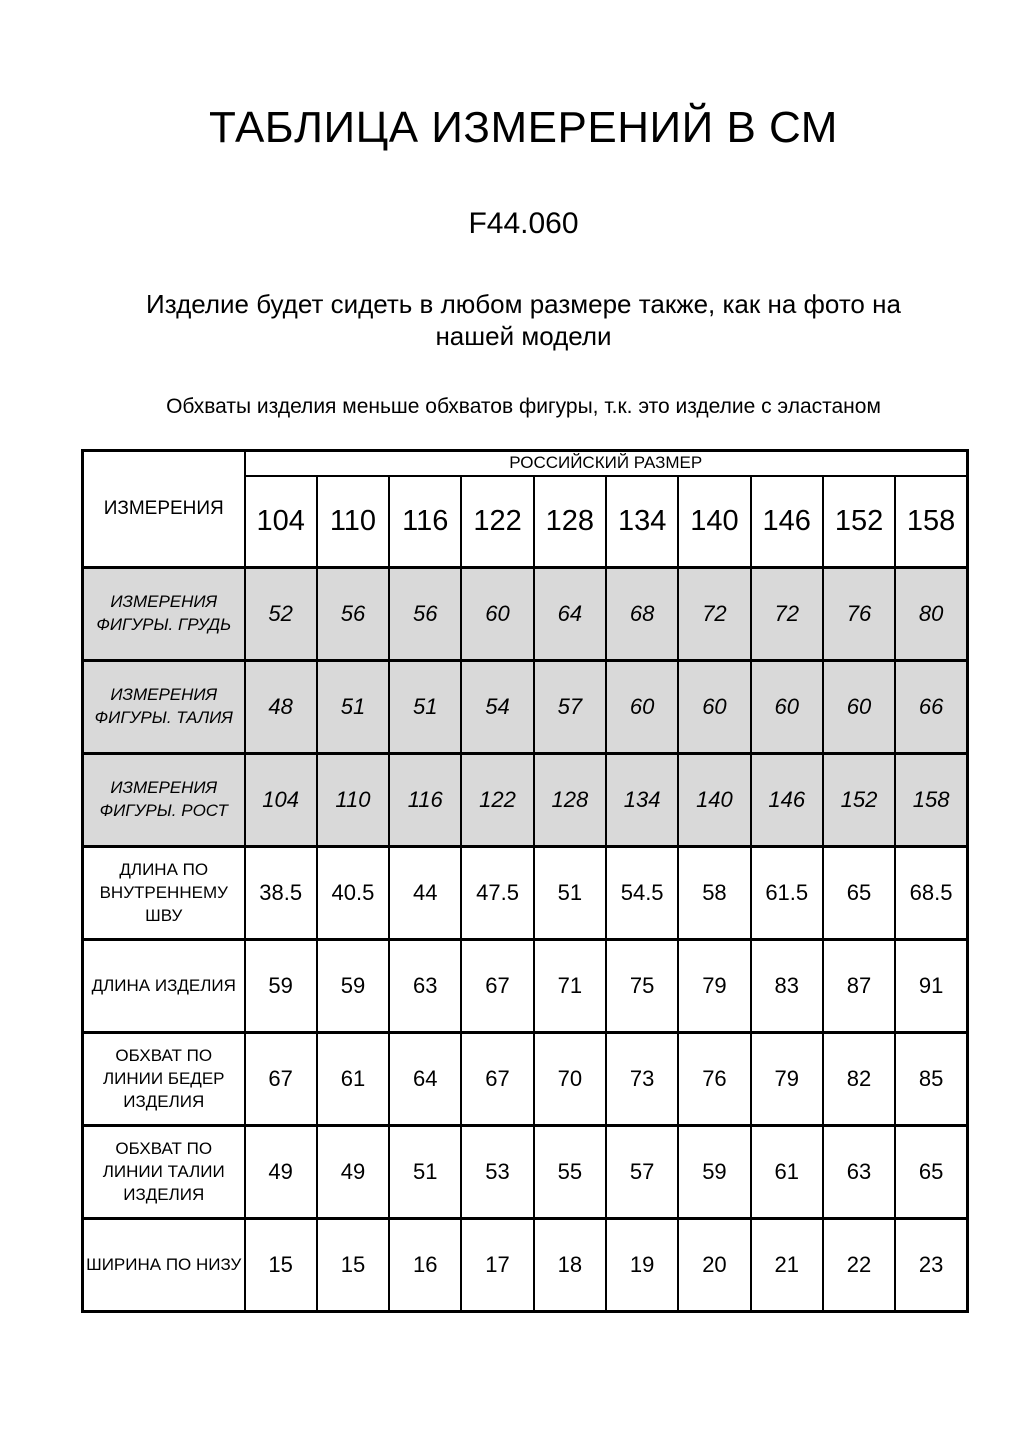 The height and width of the screenshot is (1448, 1024). What do you see at coordinates (163, 893) in the screenshot?
I see `row-label: ДЛИНА ПО ВНУТРЕННЕМУ ШВУ` at bounding box center [163, 893].